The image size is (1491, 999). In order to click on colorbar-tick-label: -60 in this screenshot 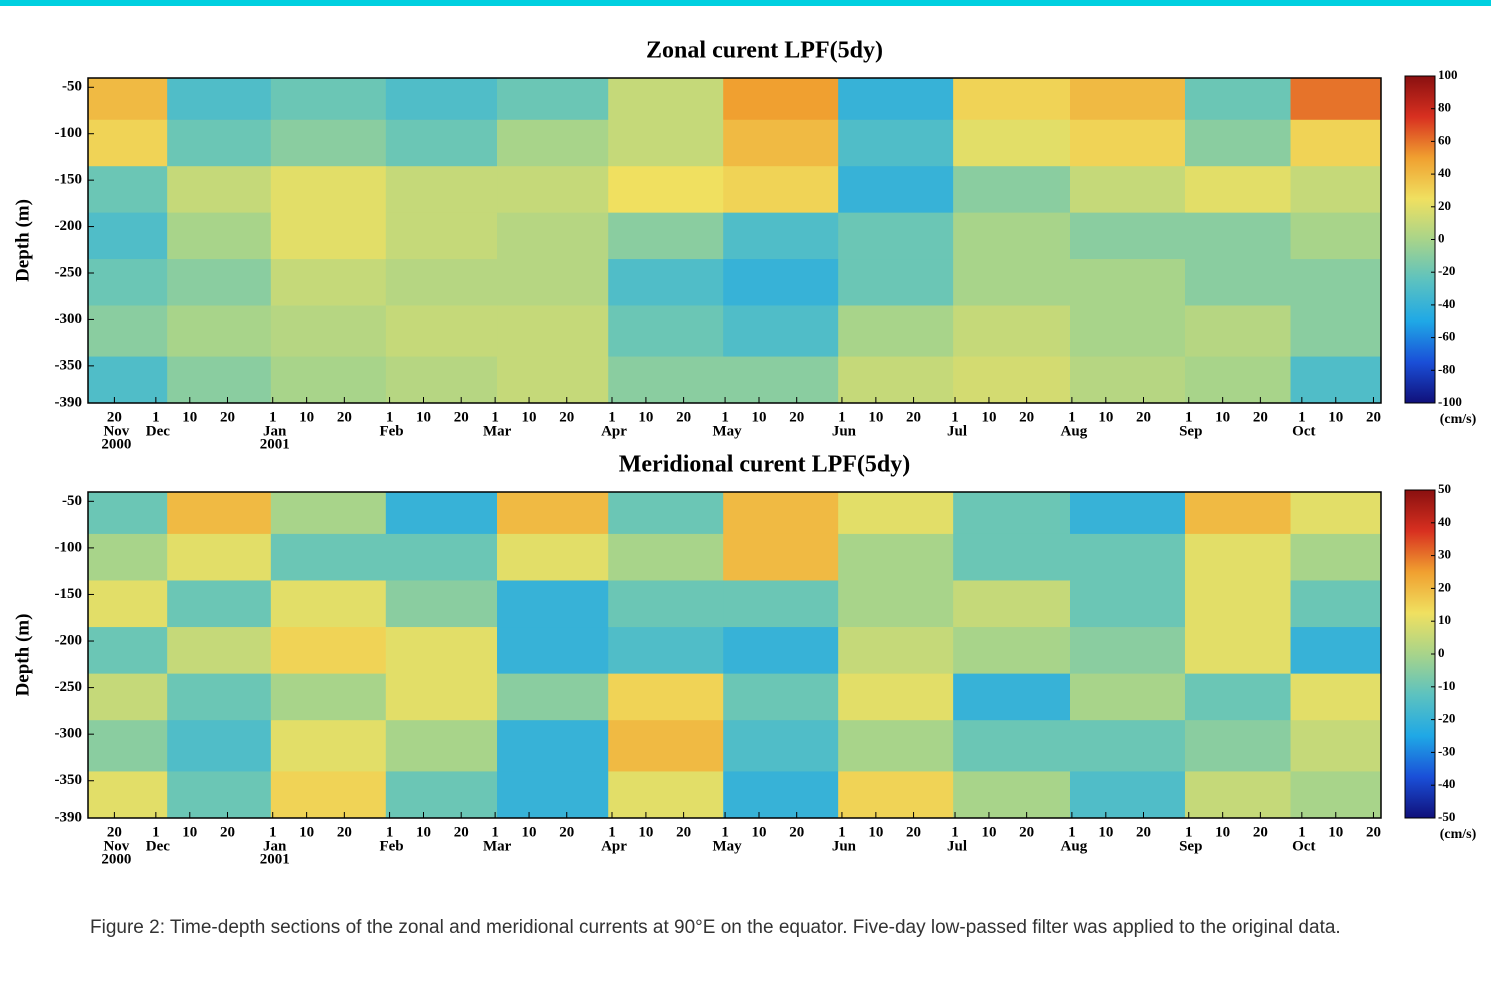, I will do `click(1446, 336)`.